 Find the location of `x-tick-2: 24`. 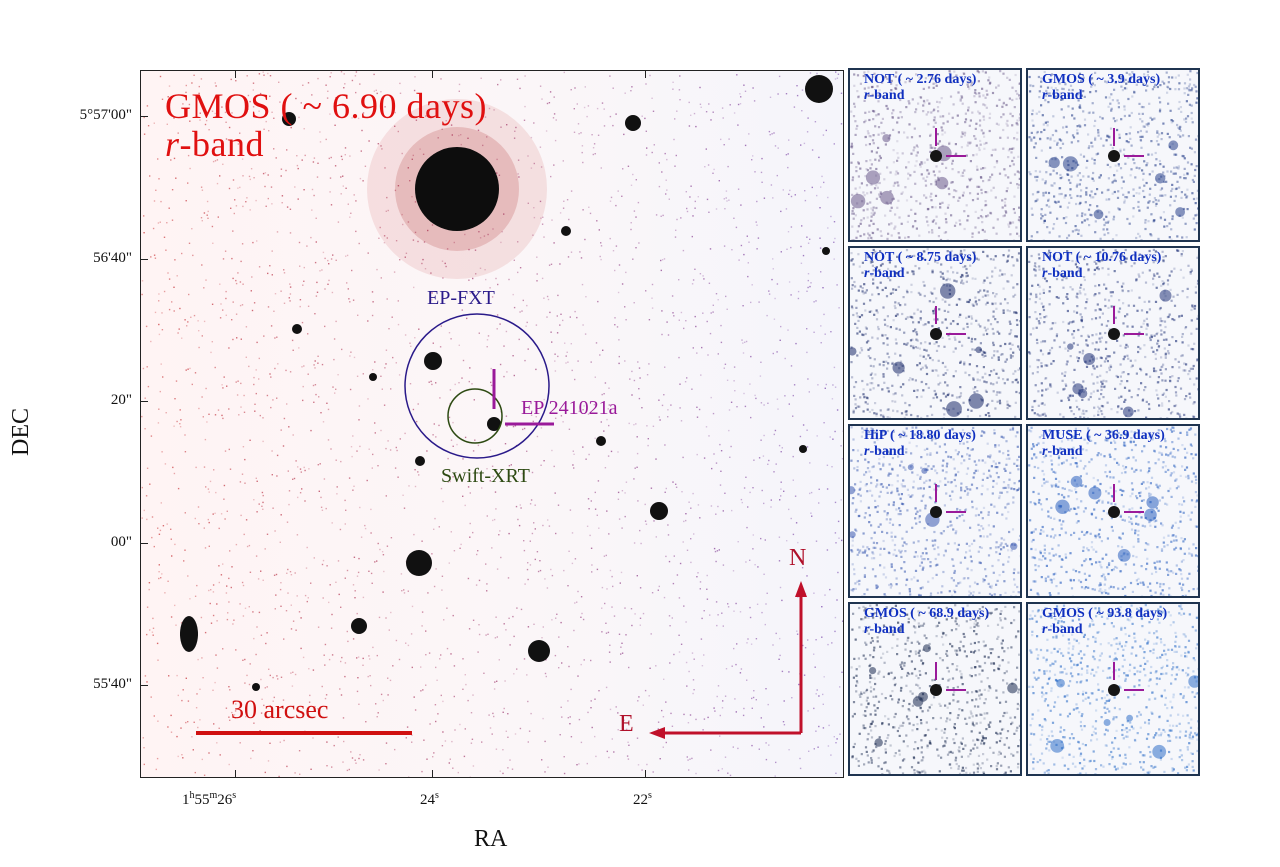

x-tick-2: 24 is located at coordinates (427, 800).